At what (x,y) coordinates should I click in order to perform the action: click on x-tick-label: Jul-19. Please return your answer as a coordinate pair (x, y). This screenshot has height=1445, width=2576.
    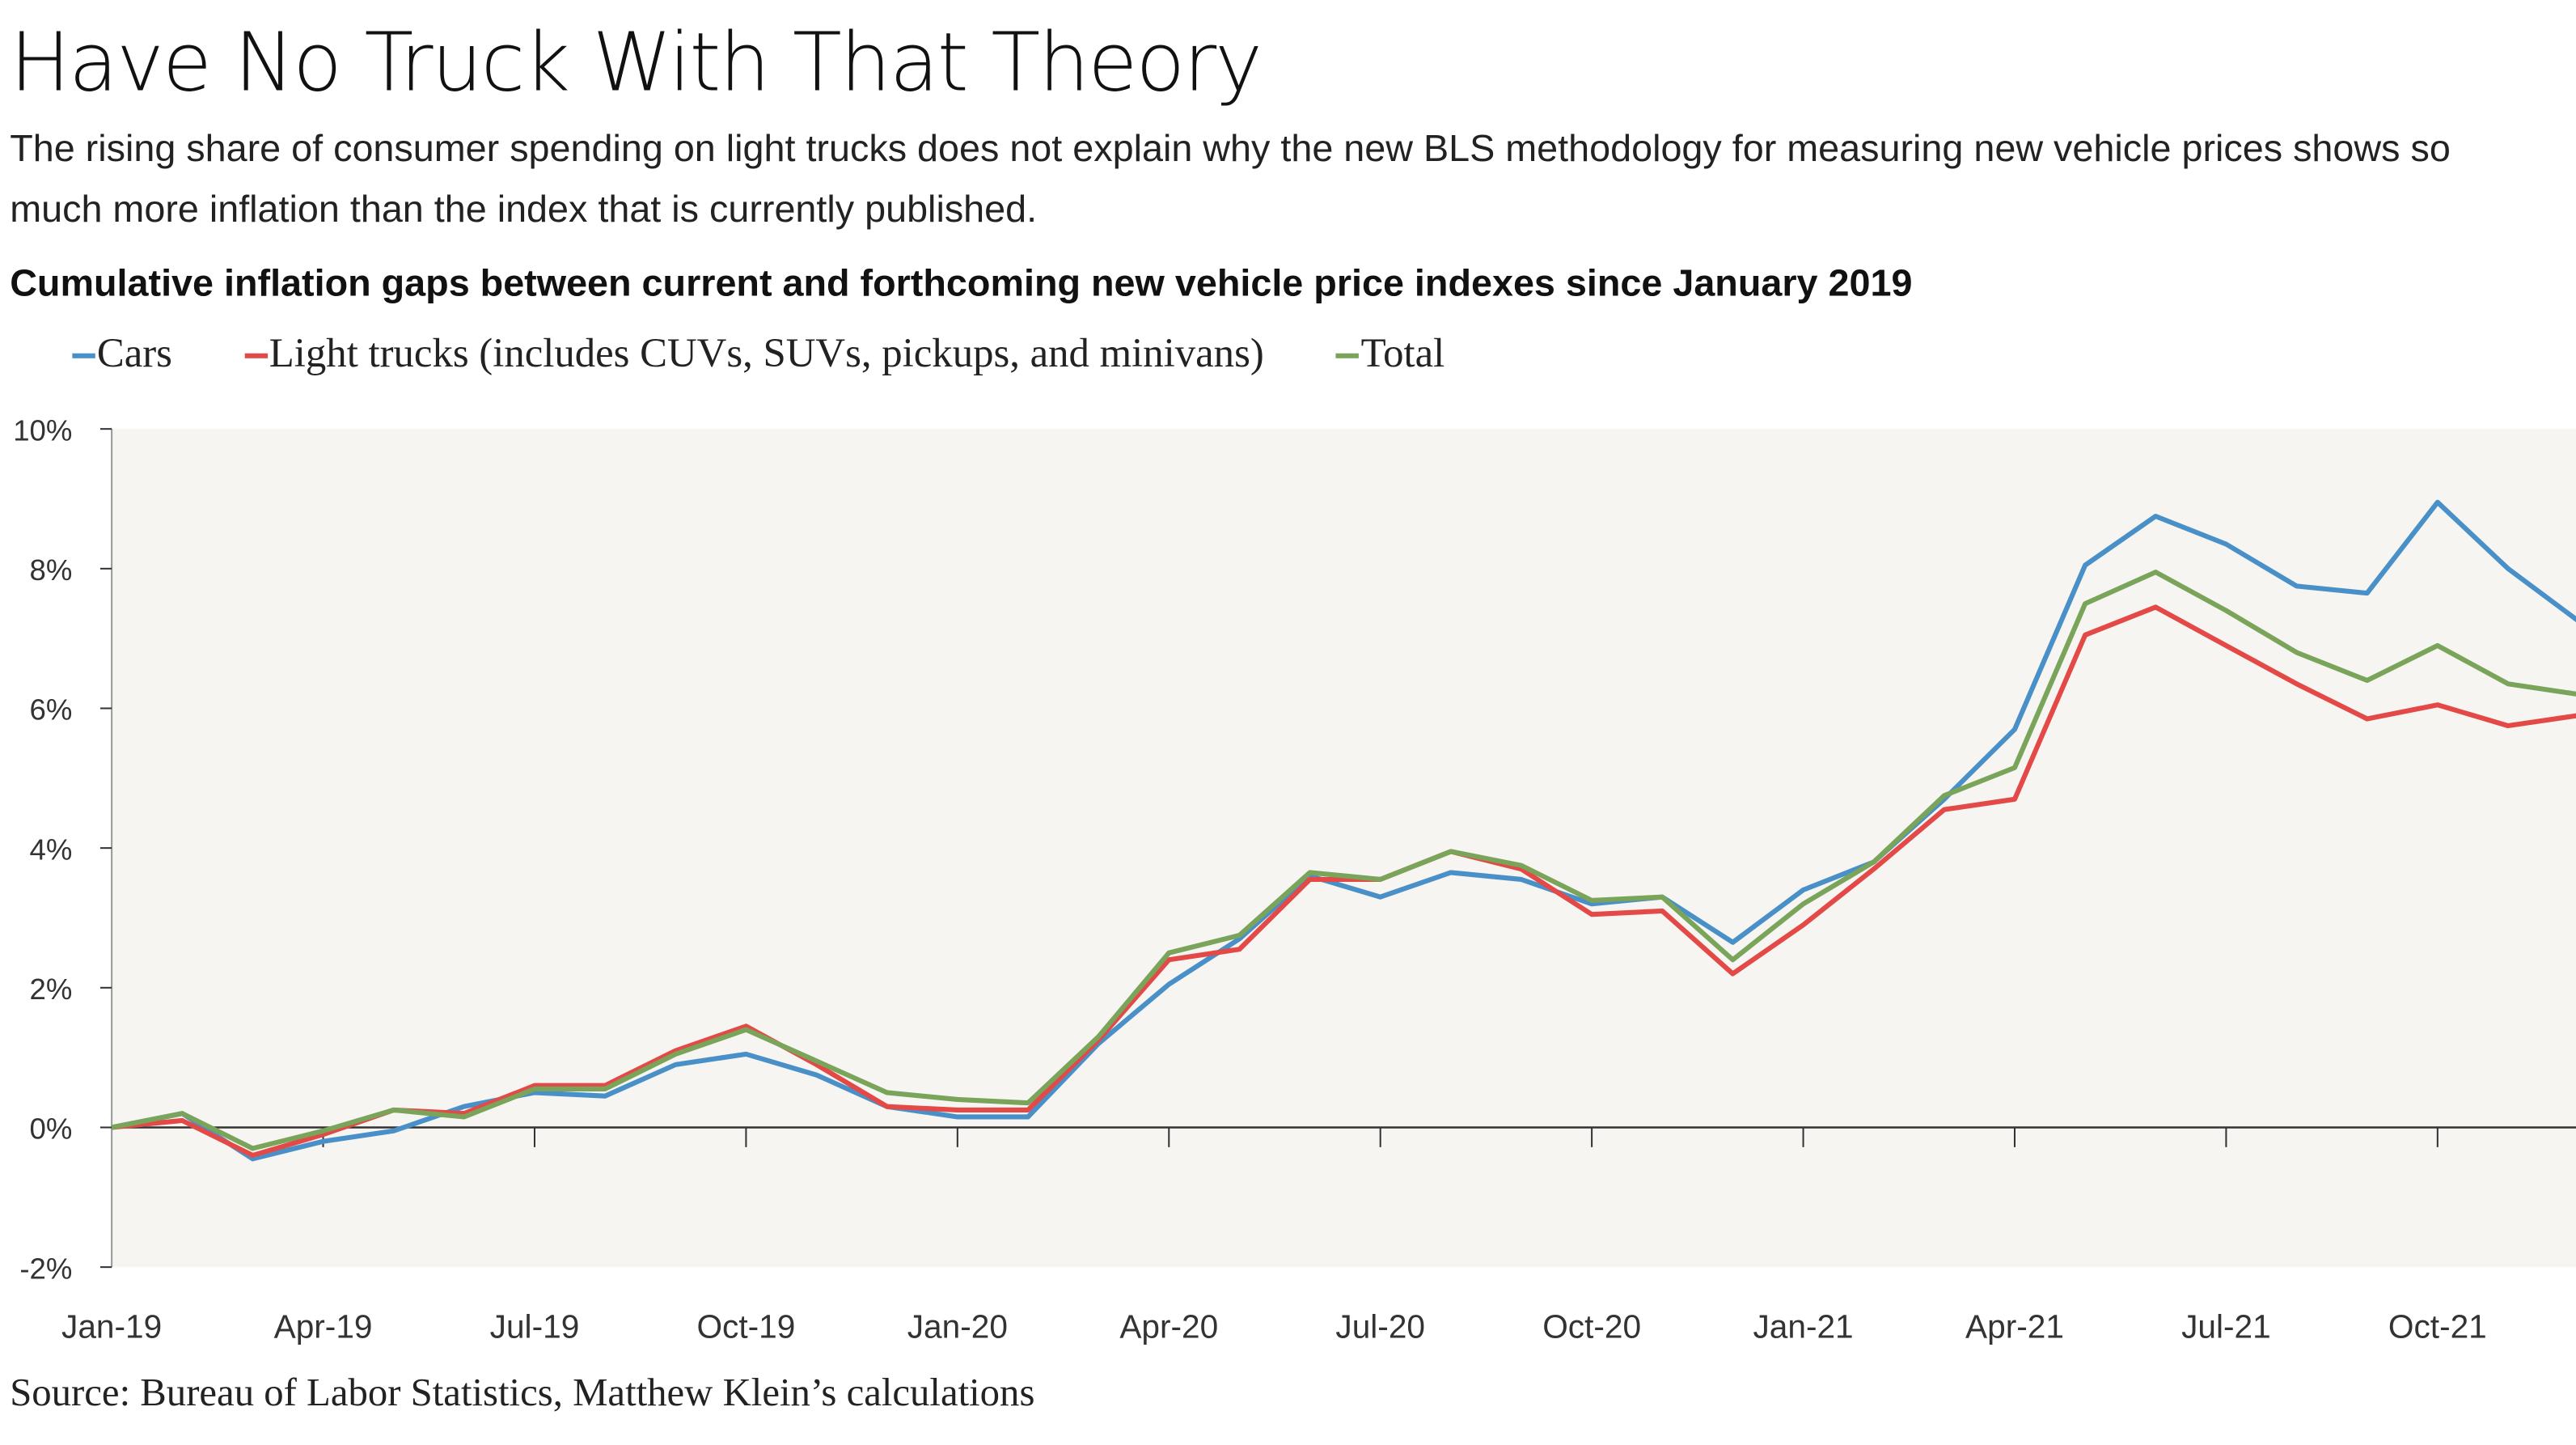
    Looking at the image, I should click on (535, 1326).